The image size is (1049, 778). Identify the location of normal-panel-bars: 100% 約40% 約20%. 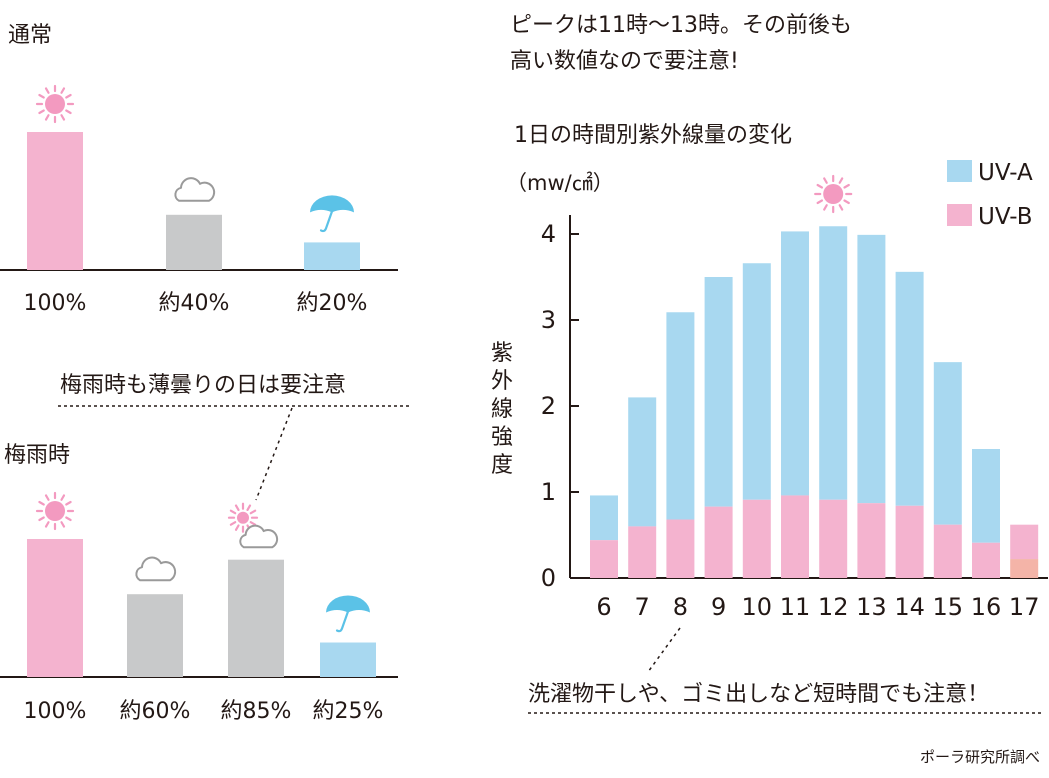
(199, 200).